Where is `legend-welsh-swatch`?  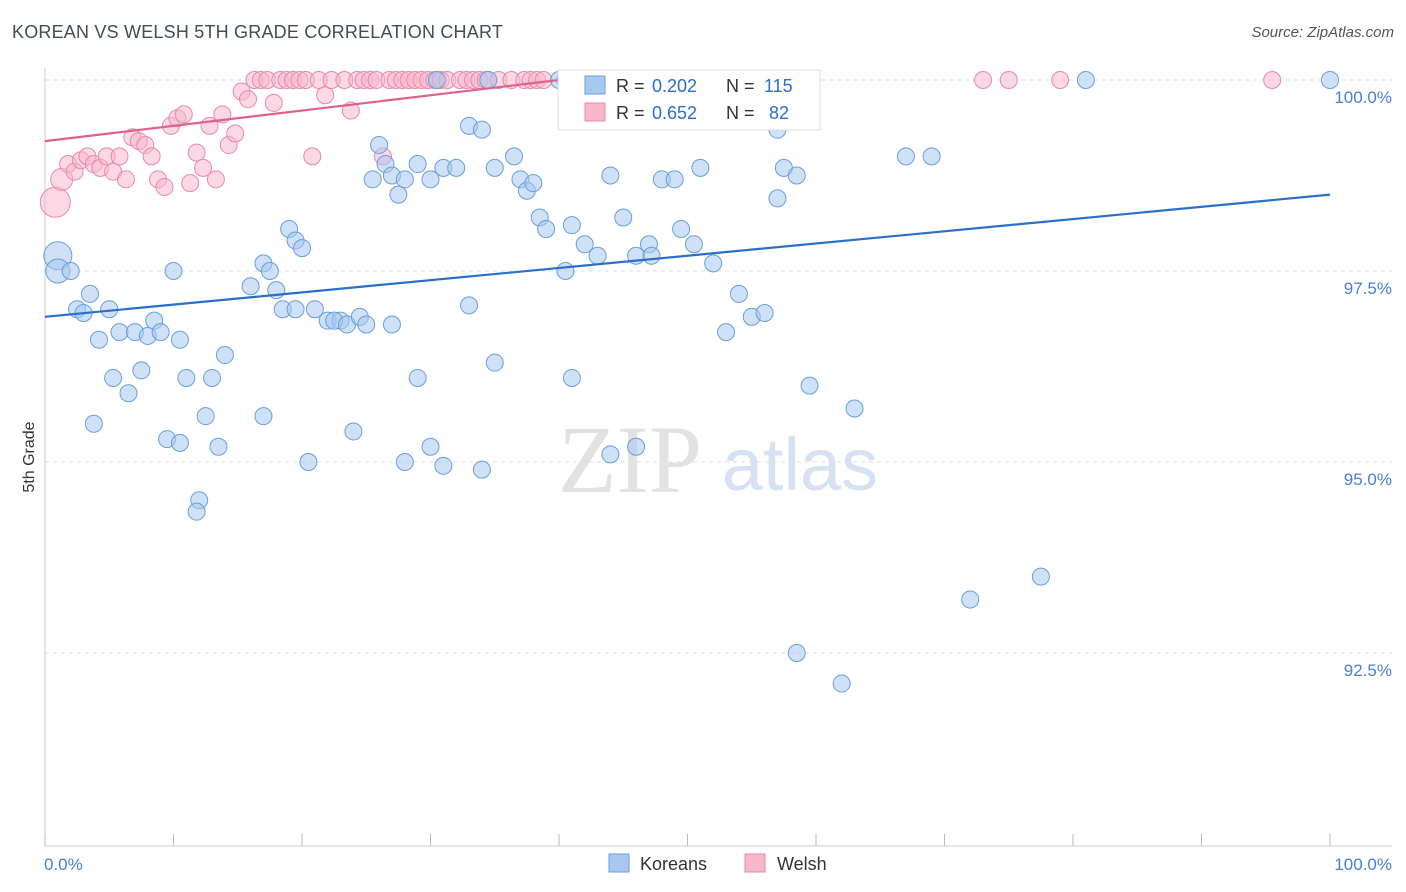
legend-welsh-swatch is located at coordinates (755, 863).